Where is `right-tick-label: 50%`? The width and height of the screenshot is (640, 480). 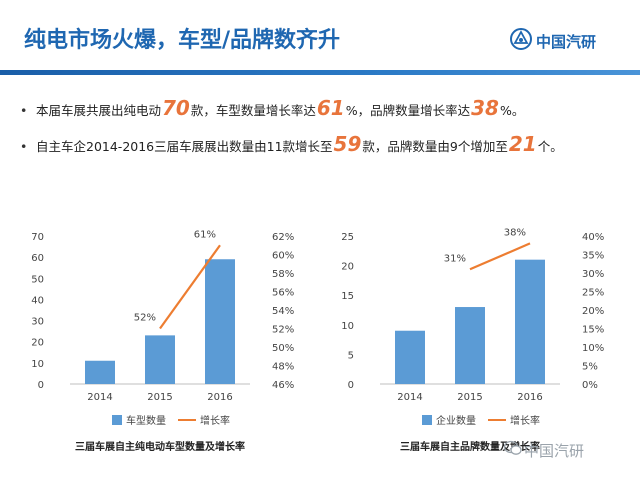 right-tick-label: 50% is located at coordinates (283, 348).